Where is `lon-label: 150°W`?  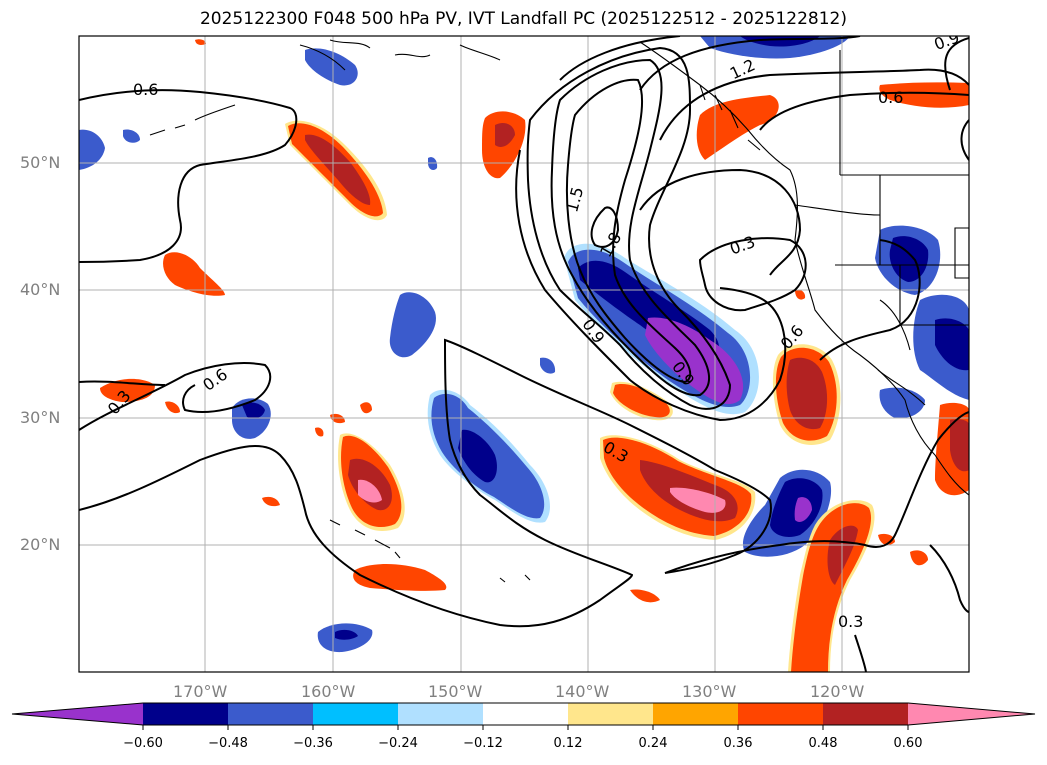
lon-label: 150°W is located at coordinates (455, 691).